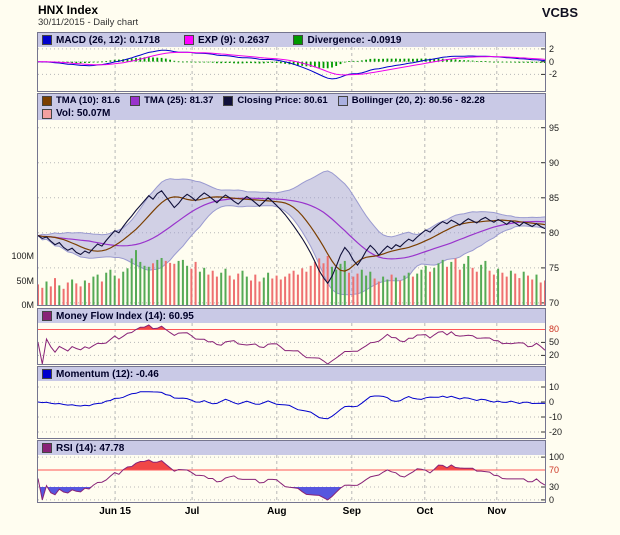 This screenshot has height=535, width=620. I want to click on swatch-tma25, so click(135, 100).